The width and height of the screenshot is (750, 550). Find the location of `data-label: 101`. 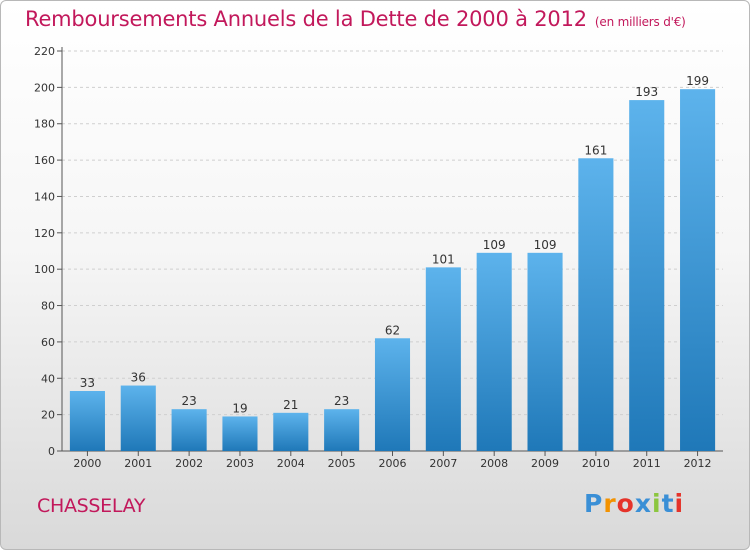

data-label: 101 is located at coordinates (443, 259).